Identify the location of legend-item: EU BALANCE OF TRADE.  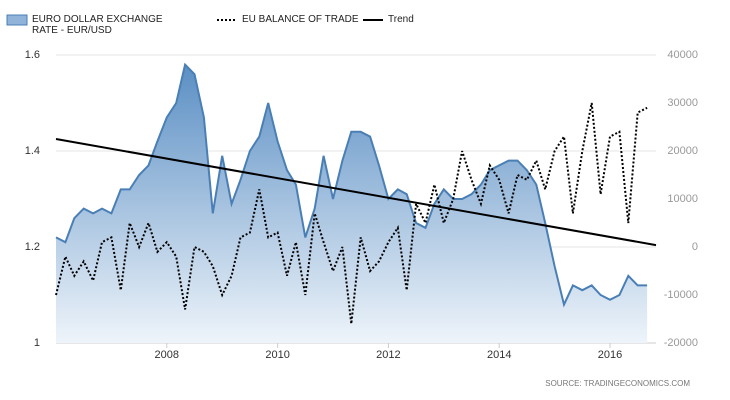
(287, 20).